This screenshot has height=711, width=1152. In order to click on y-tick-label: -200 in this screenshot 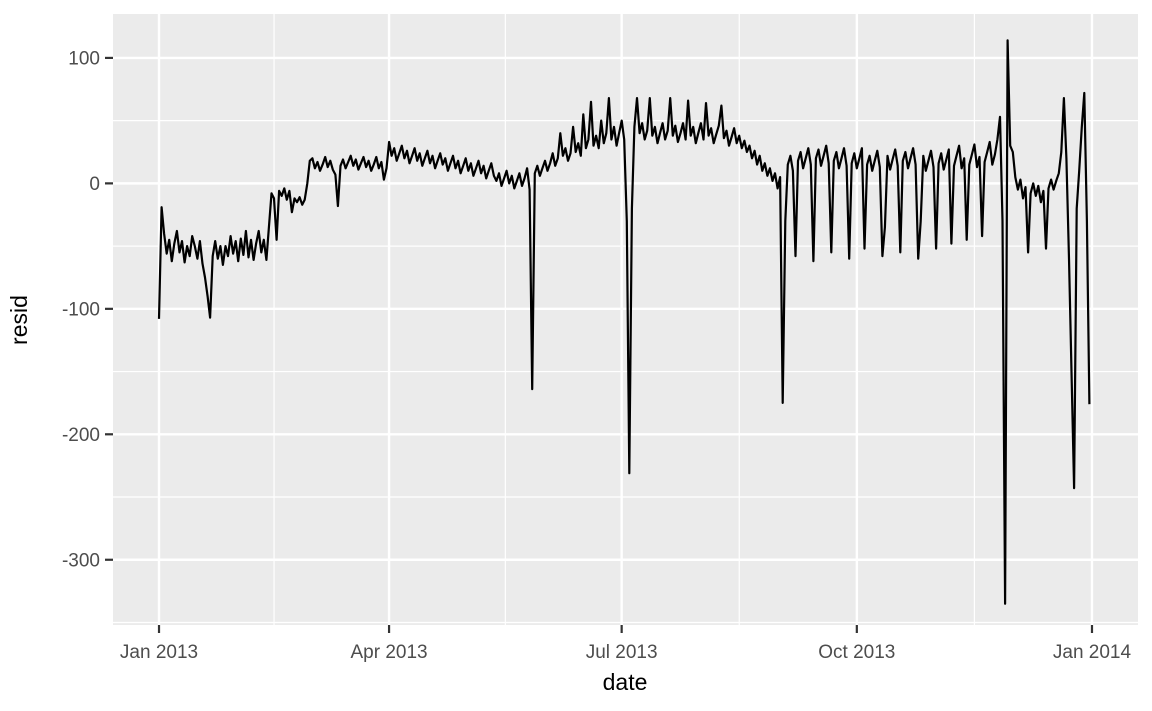, I will do `click(81, 435)`.